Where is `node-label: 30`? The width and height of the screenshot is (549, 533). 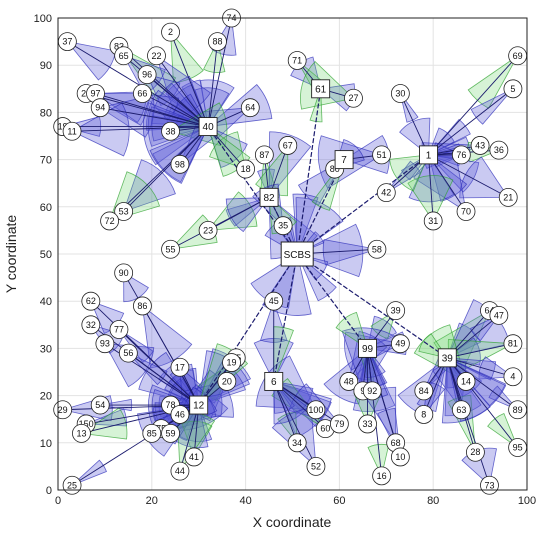
node-label: 30 is located at coordinates (400, 94).